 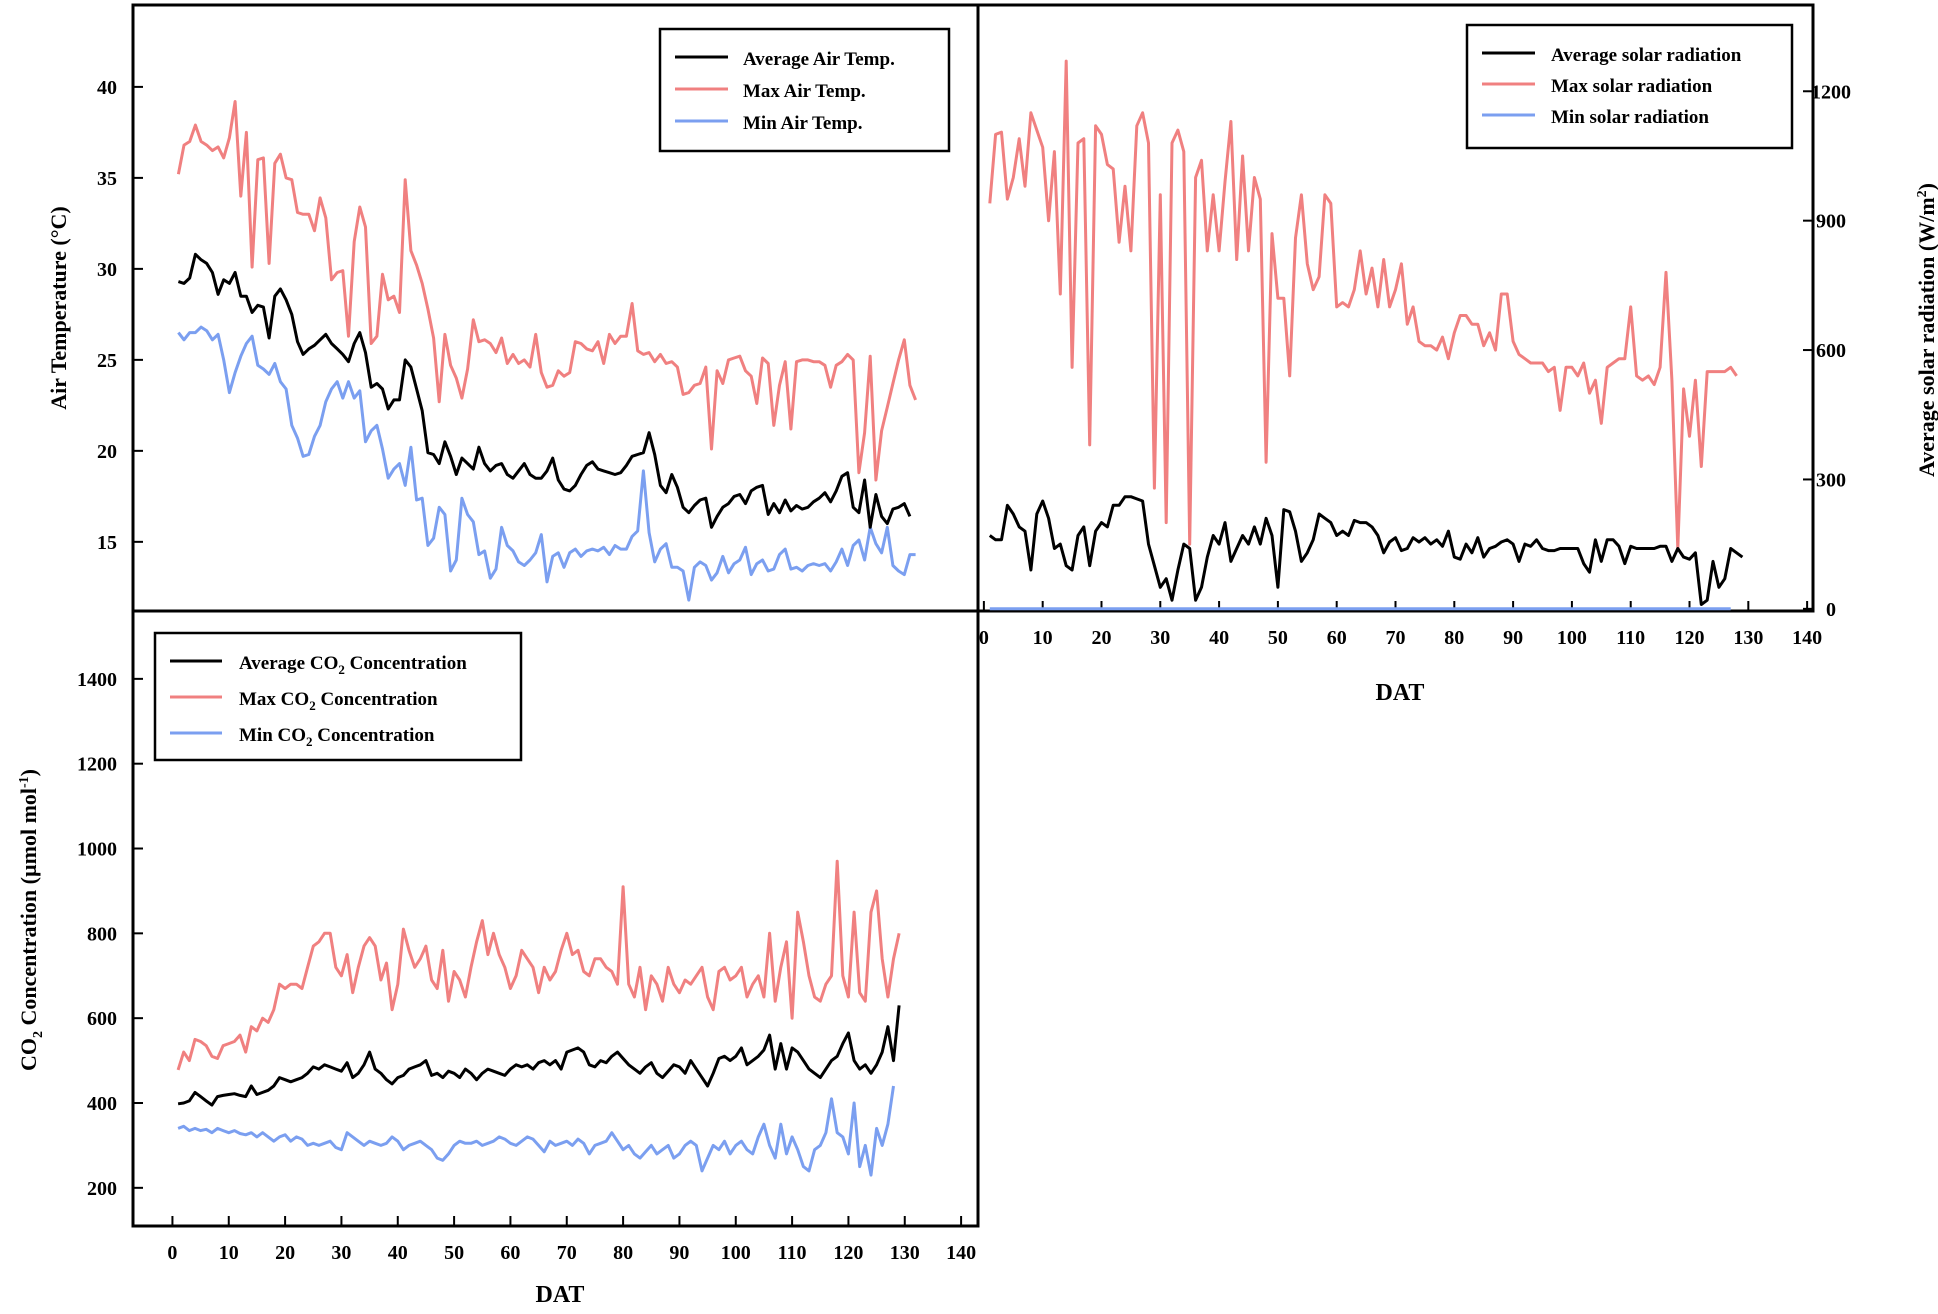 I want to click on co2-x-axis: 0 10 20 30 40 50 60 70 80 90 100 110 120 130 140, so click(x=571, y=1240).